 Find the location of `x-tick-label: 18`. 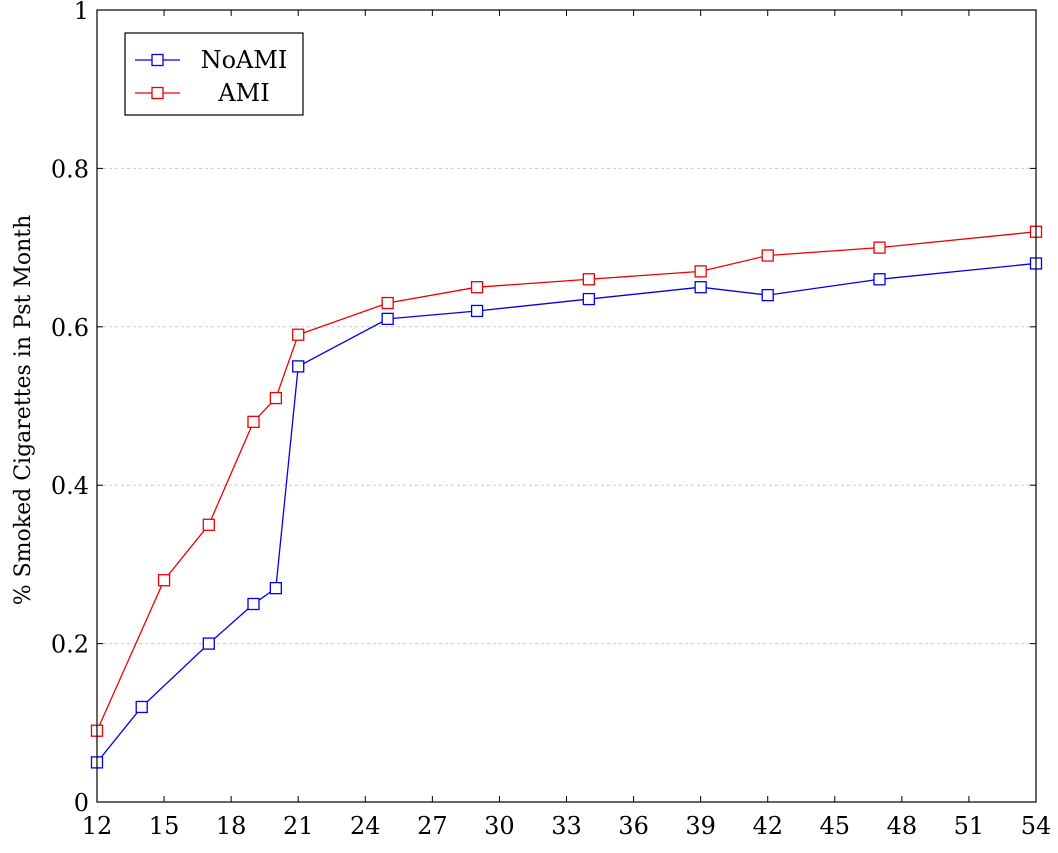

x-tick-label: 18 is located at coordinates (231, 826).